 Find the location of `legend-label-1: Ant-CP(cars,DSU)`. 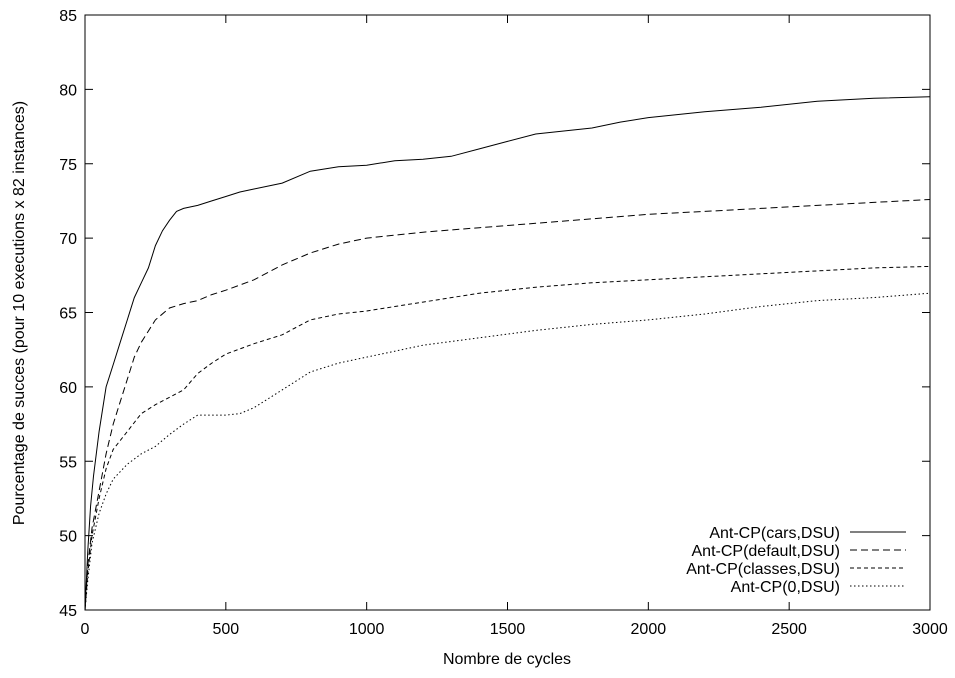

legend-label-1: Ant-CP(cars,DSU) is located at coordinates (774, 533).